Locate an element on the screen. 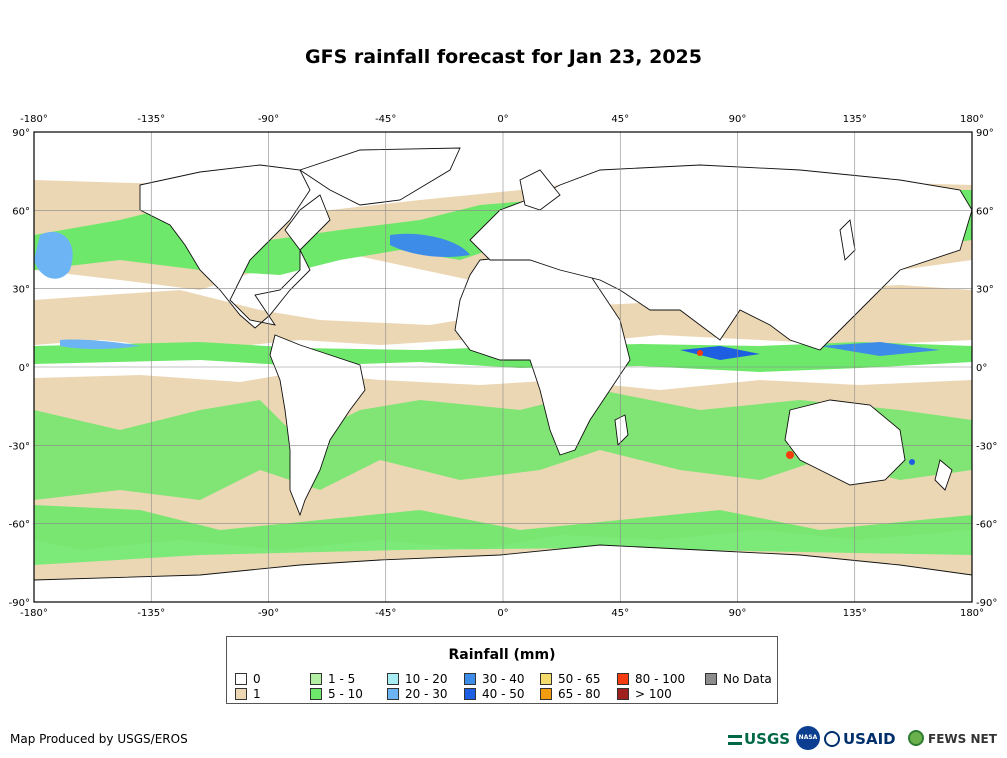  legend-item: 40 - 50 is located at coordinates (494, 694).